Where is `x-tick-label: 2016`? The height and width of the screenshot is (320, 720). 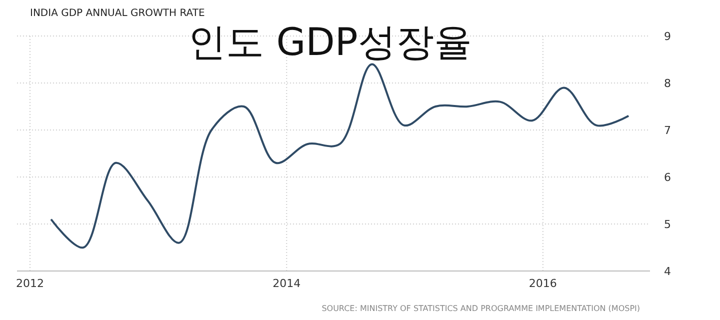 x-tick-label: 2016 is located at coordinates (542, 283).